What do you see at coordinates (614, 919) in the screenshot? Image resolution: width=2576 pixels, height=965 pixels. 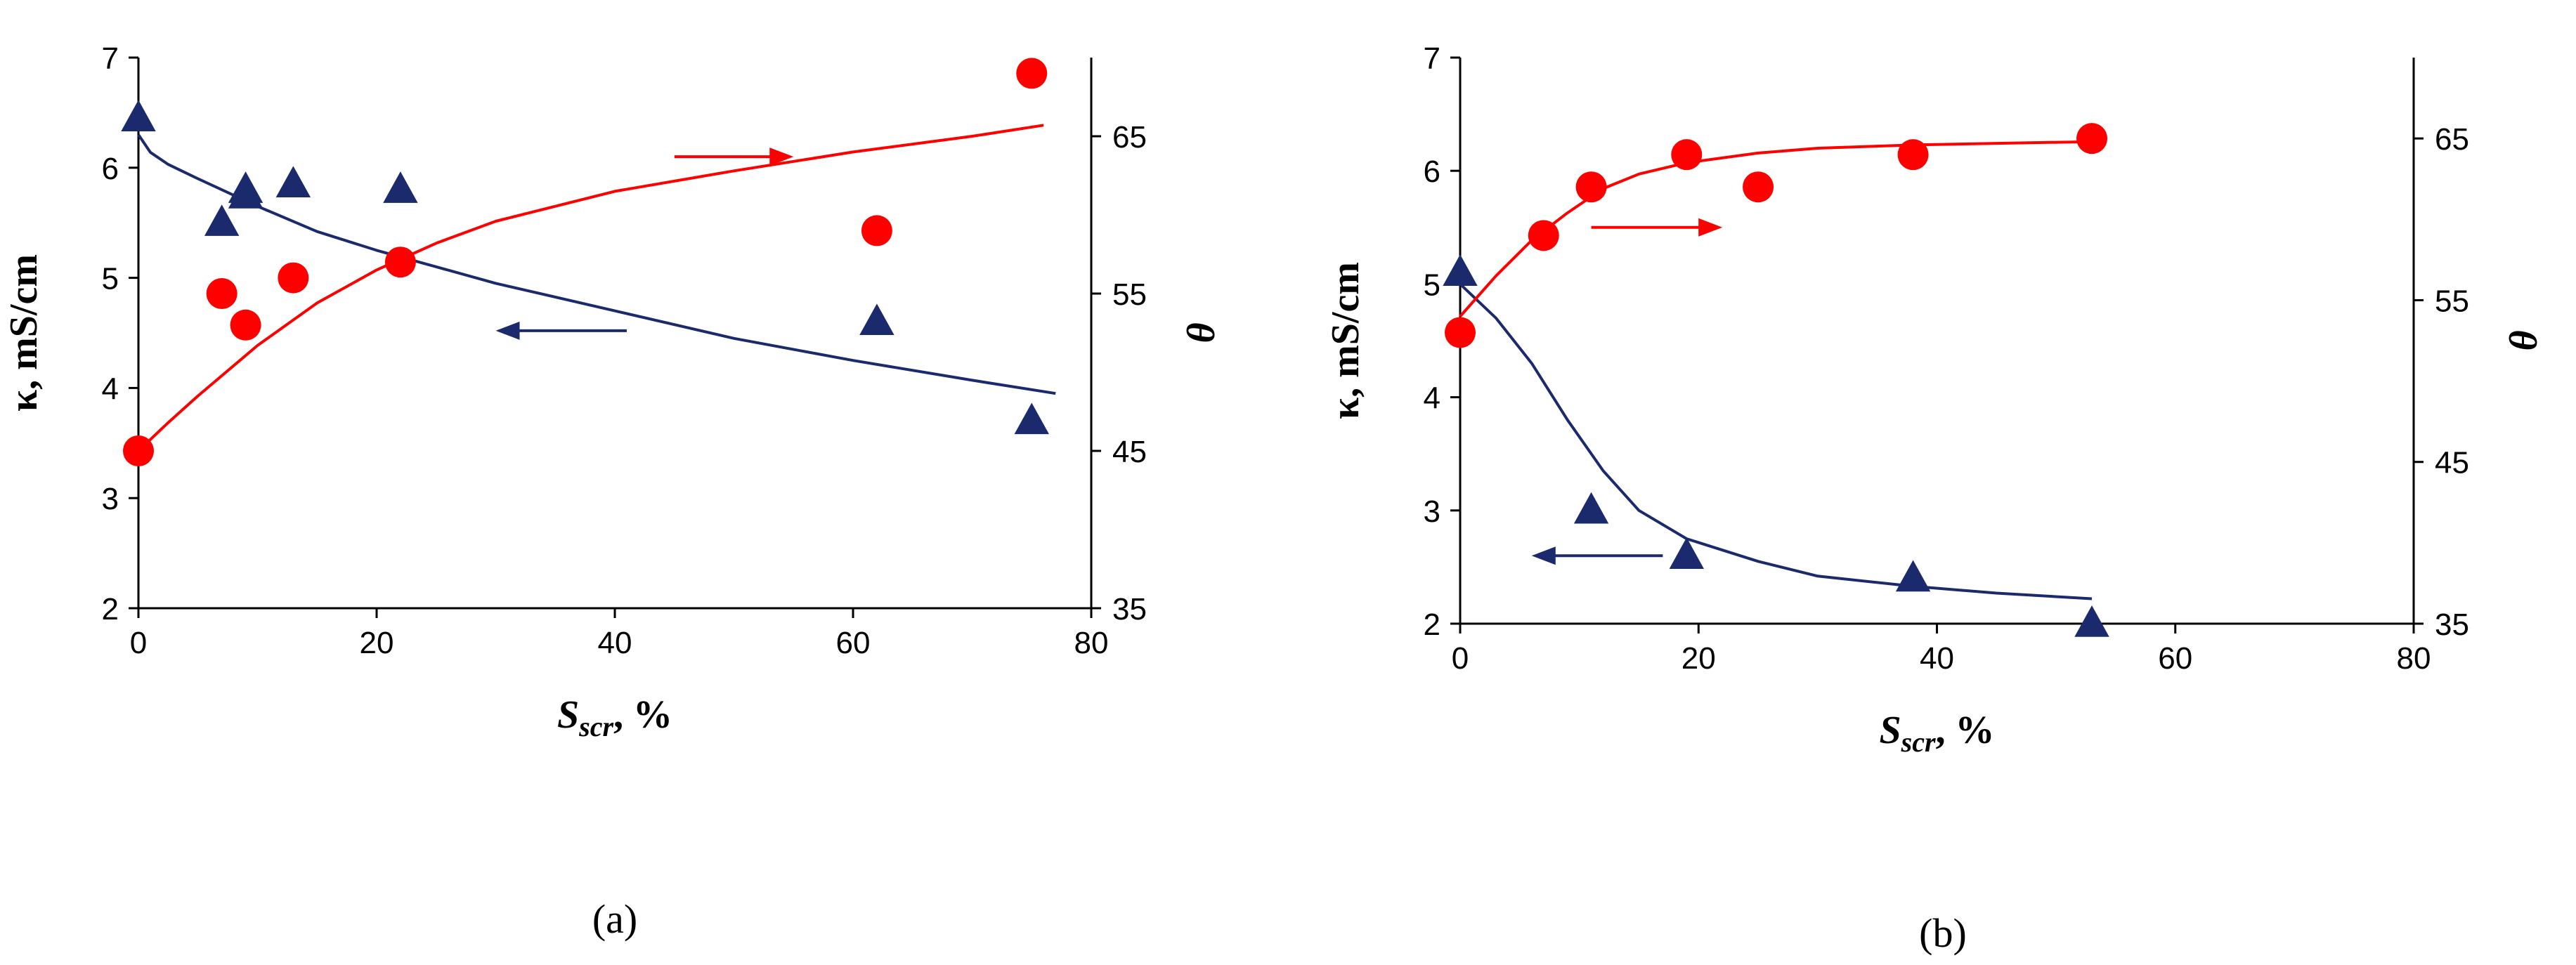 I see `panel-label: (a)` at bounding box center [614, 919].